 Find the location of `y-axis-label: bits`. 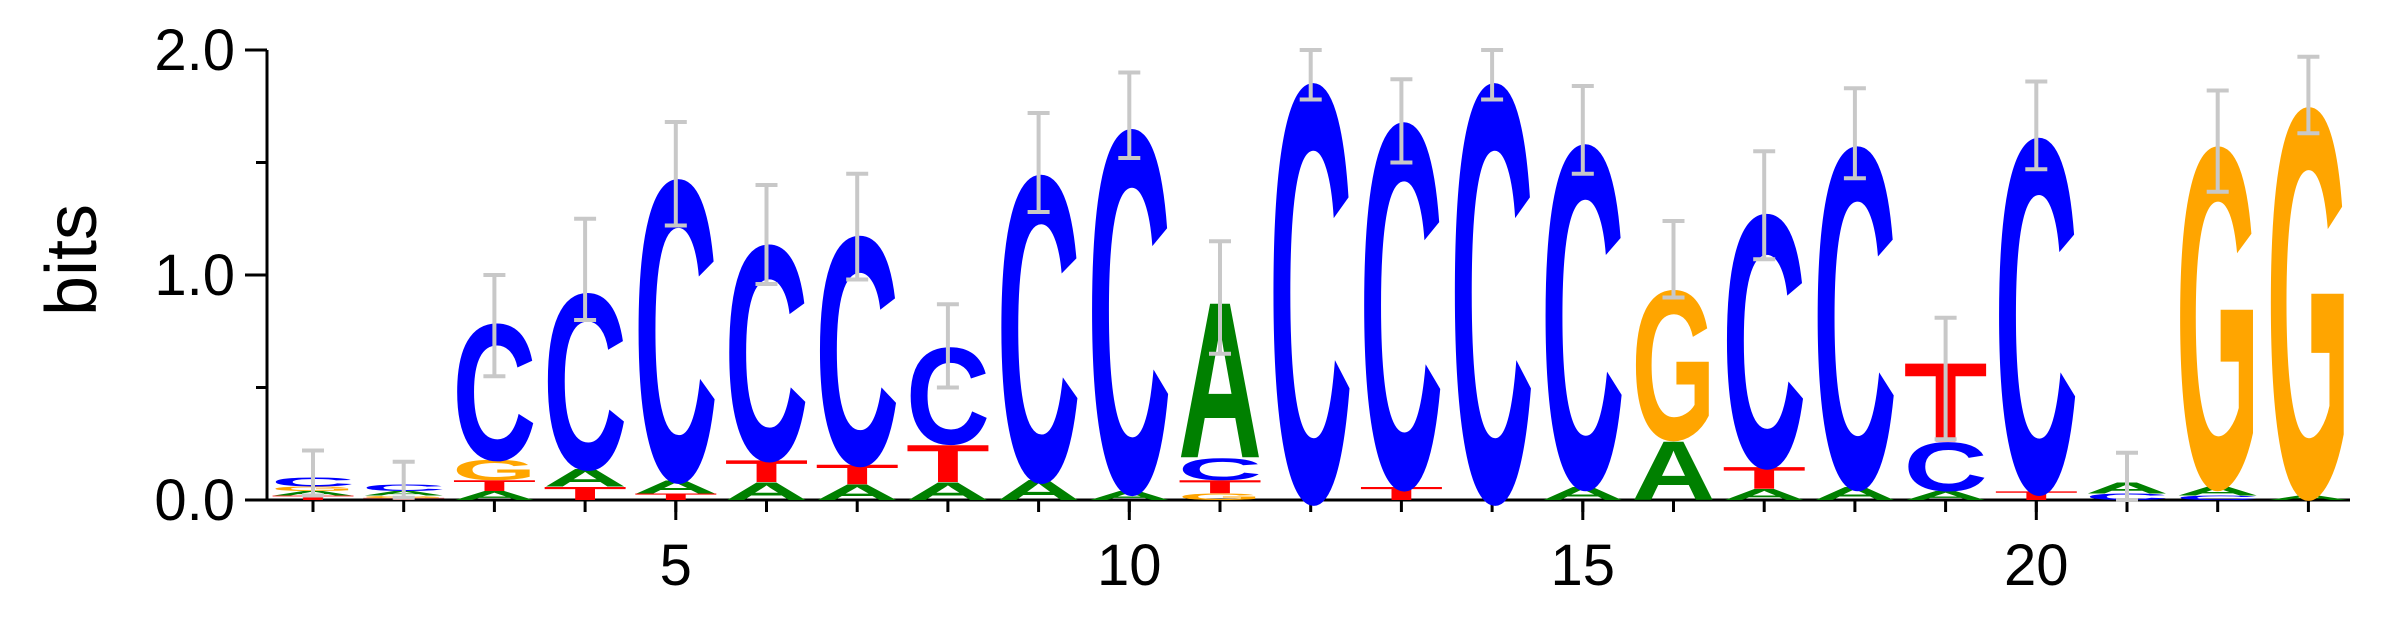

y-axis-label: bits is located at coordinates (72, 260).